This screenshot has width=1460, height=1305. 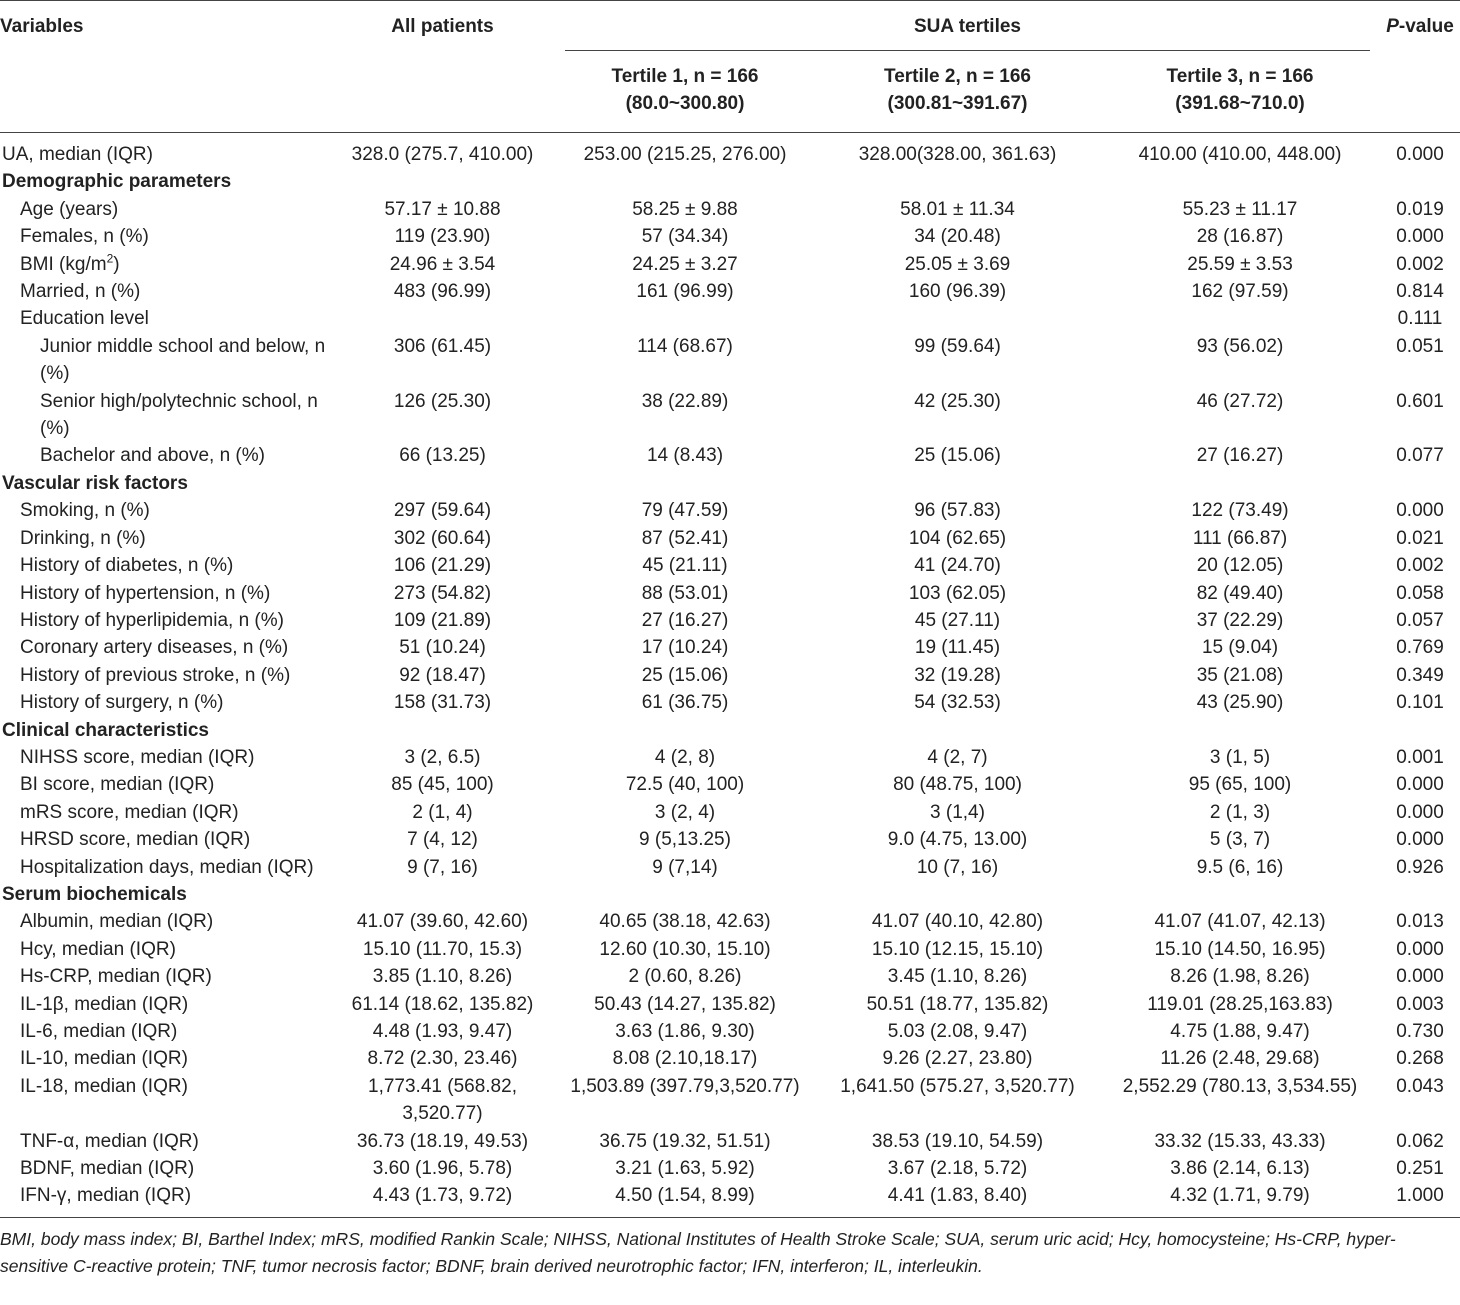 What do you see at coordinates (957, 648) in the screenshot?
I see `data-cell: 19 (11.45)` at bounding box center [957, 648].